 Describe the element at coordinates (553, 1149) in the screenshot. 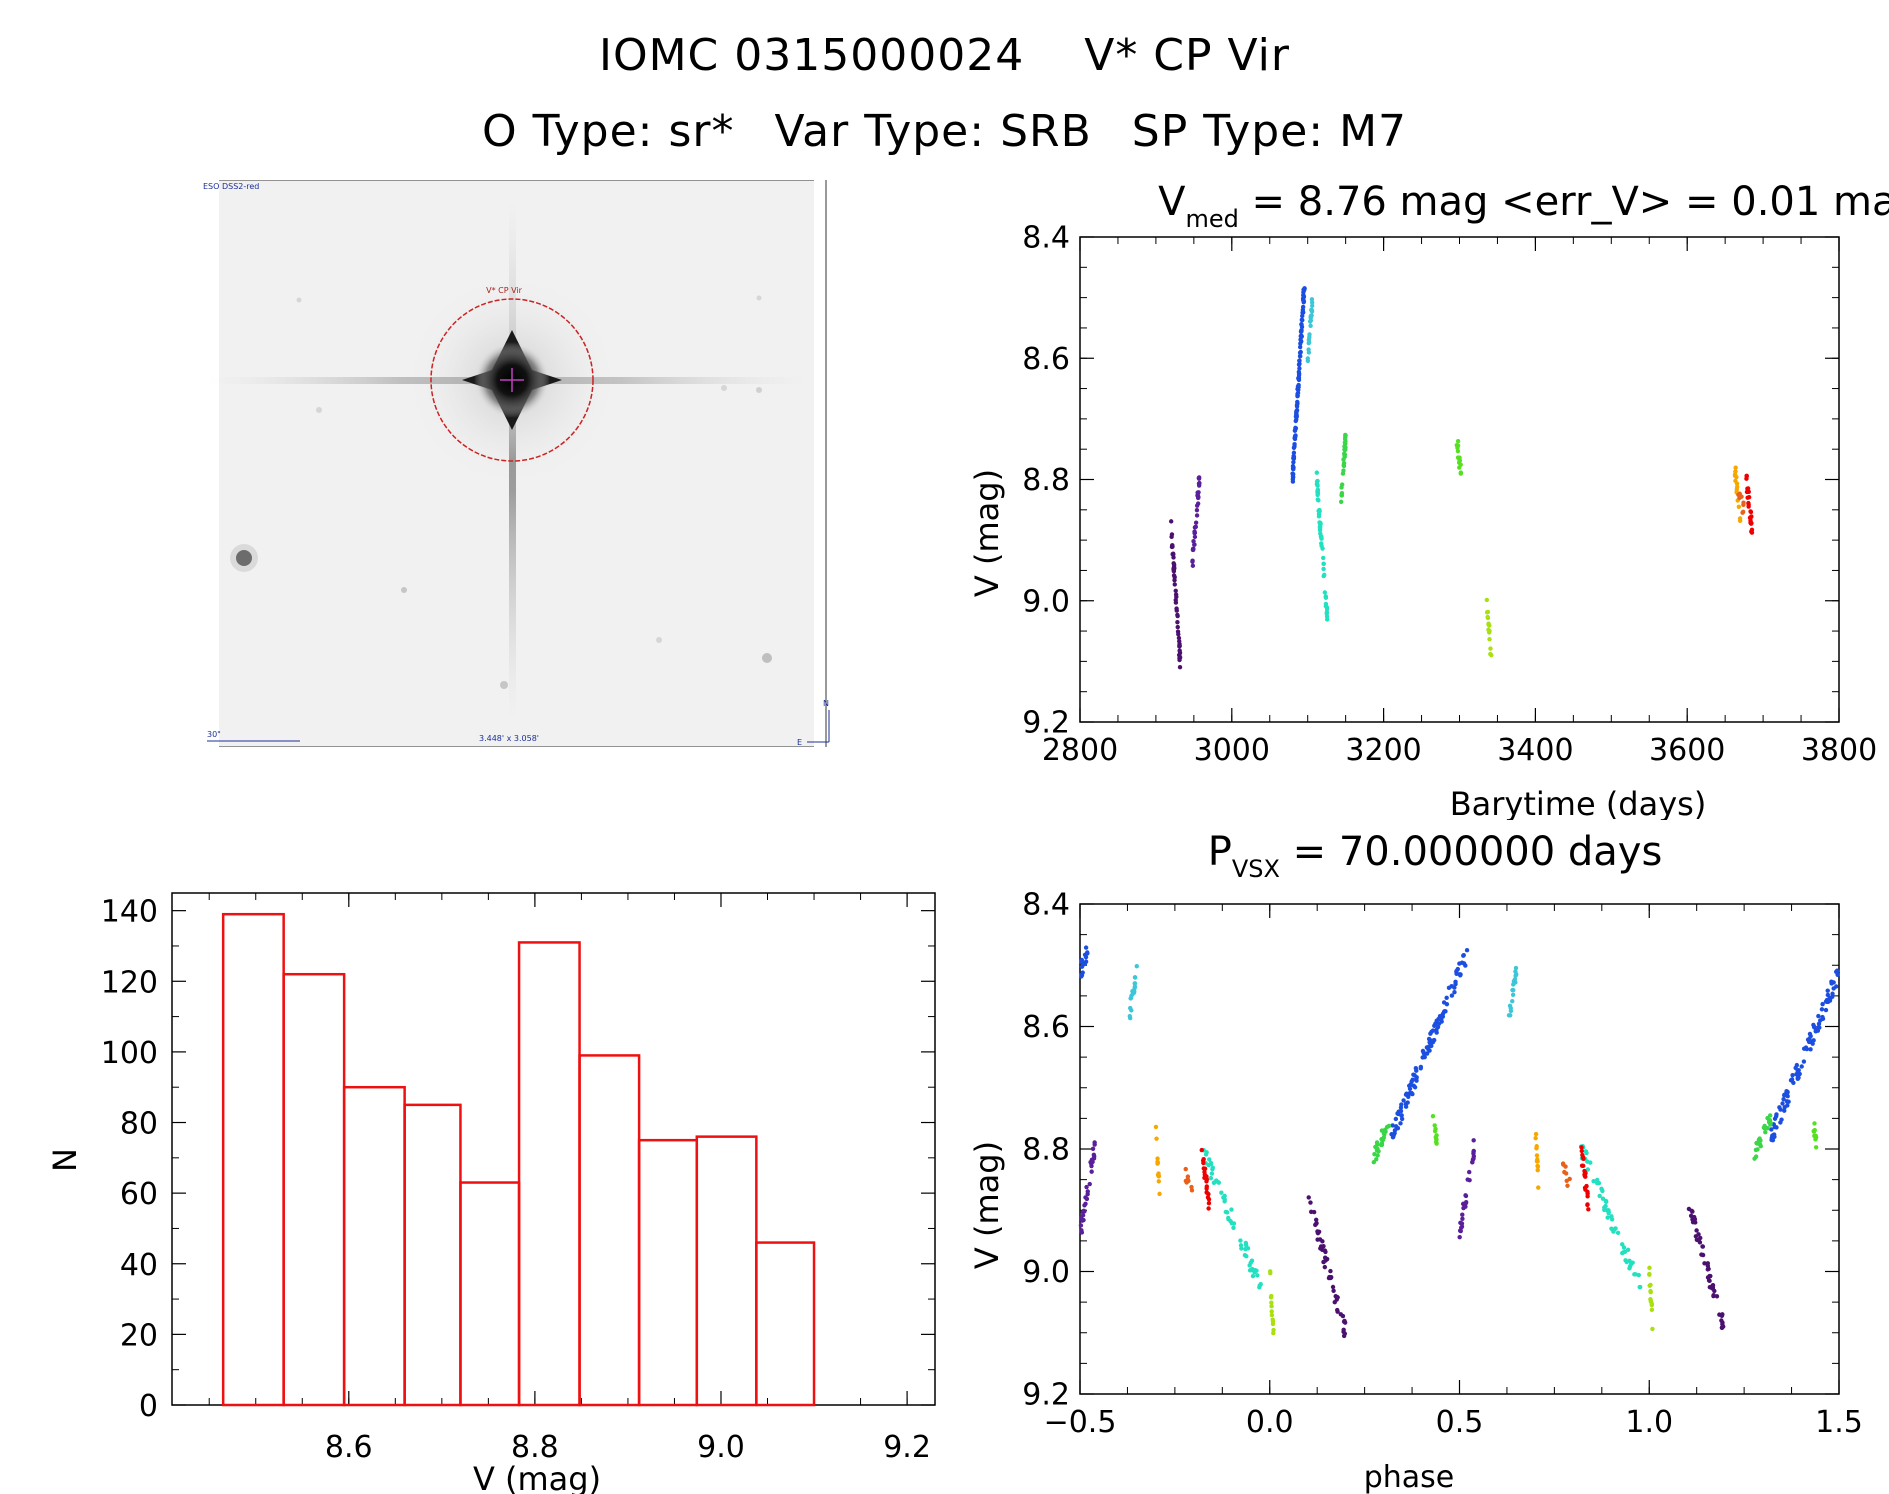

I see `histogram-frame` at that location.